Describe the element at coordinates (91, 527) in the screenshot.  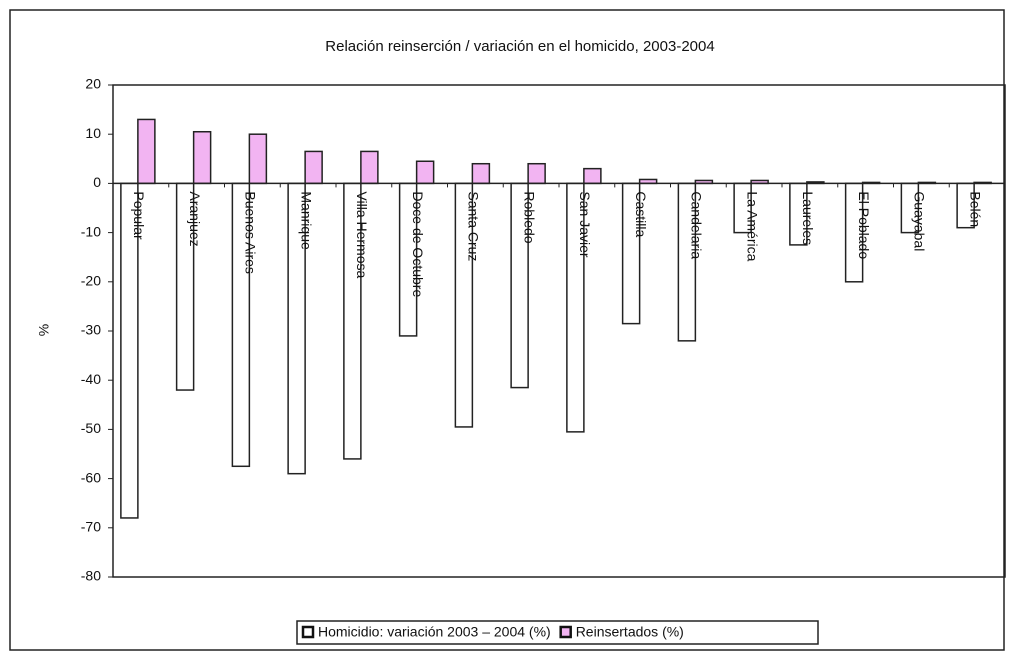
I see `y-tick-label: -70` at that location.